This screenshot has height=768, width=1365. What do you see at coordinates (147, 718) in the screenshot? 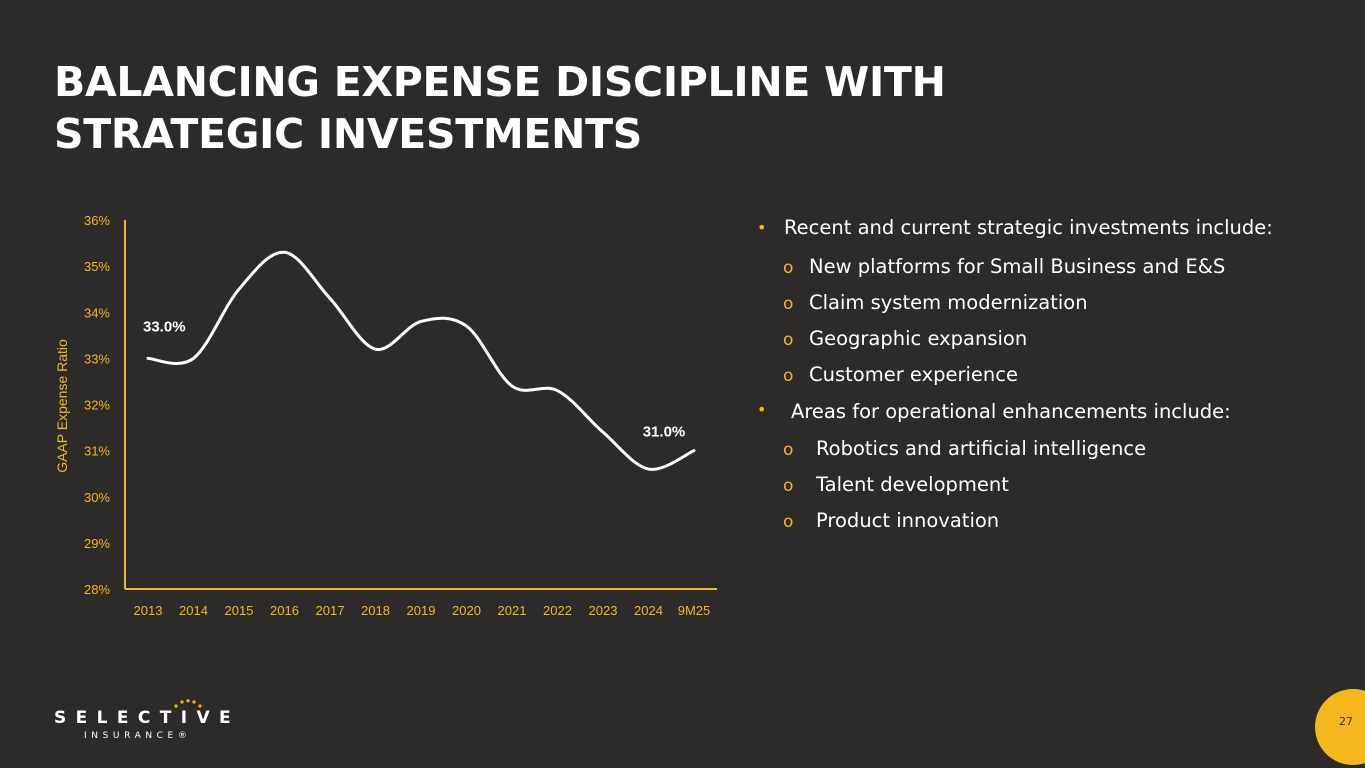
I see `logo-wordmark: SELECTIVE` at bounding box center [147, 718].